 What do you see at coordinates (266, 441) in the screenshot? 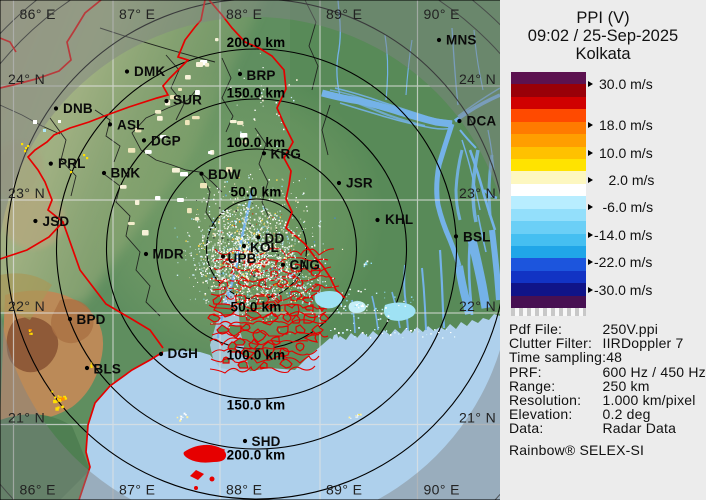
I see `svg-text: SHD` at bounding box center [266, 441].